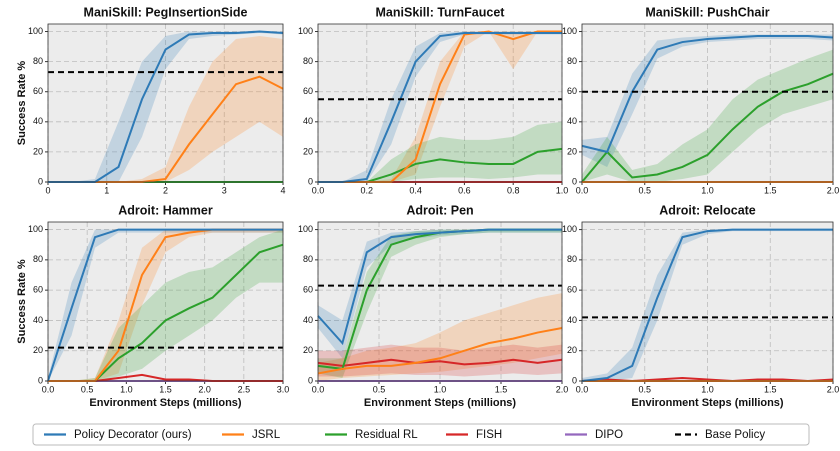 The width and height of the screenshot is (840, 451). I want to click on plot-background, so click(440, 103).